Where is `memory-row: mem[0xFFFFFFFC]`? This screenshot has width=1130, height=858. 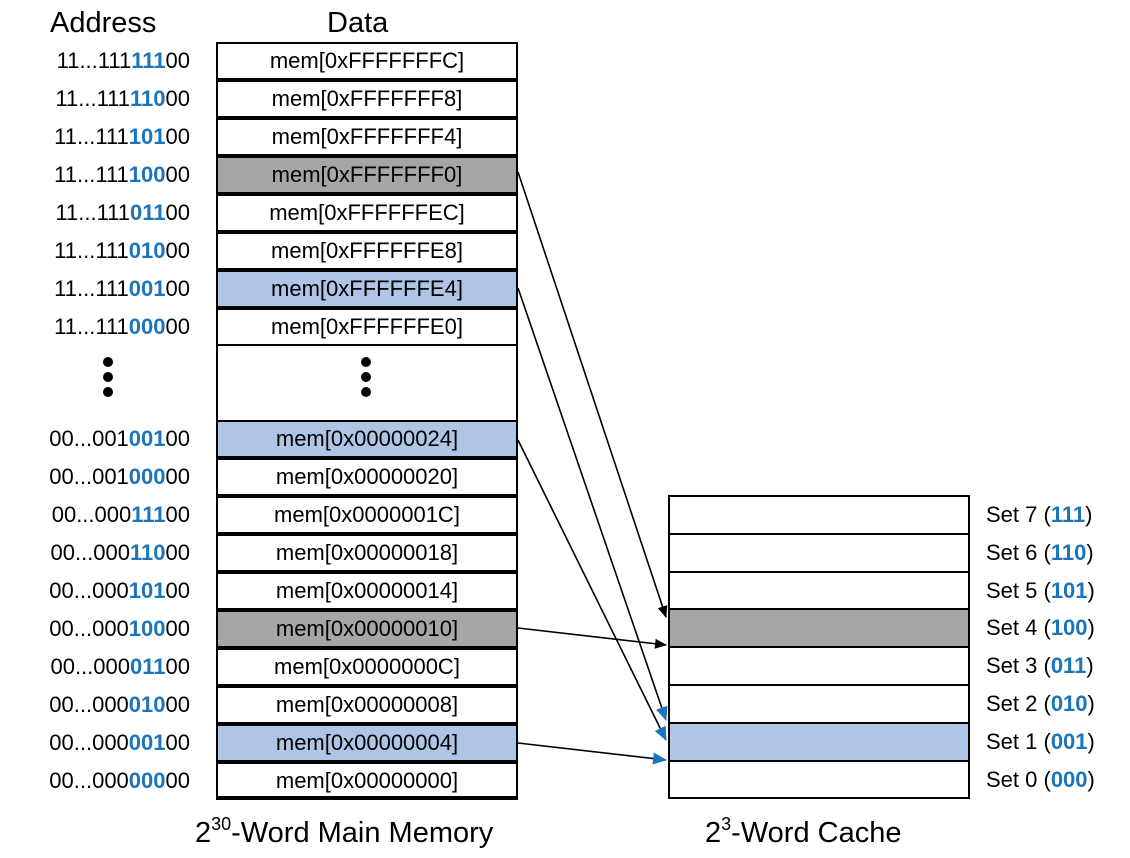 memory-row: mem[0xFFFFFFFC] is located at coordinates (367, 61).